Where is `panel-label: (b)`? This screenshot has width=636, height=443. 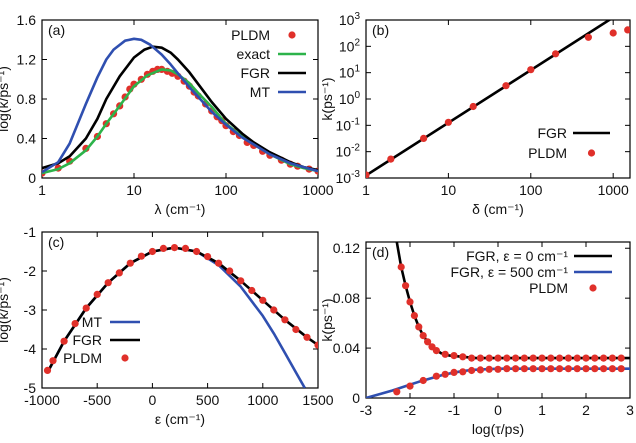
panel-label: (b) is located at coordinates (380, 30).